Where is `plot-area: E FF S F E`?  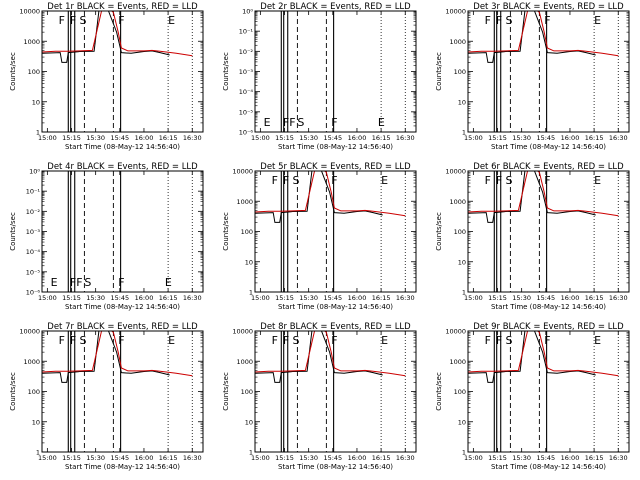
plot-area: E FF S F E is located at coordinates (335, 71).